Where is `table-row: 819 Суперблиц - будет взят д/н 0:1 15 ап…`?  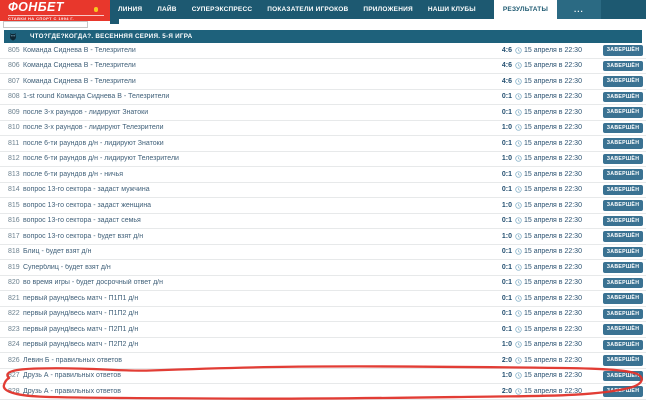 table-row: 819 Суперблиц - будет взят д/н 0:1 15 ап… is located at coordinates (323, 268).